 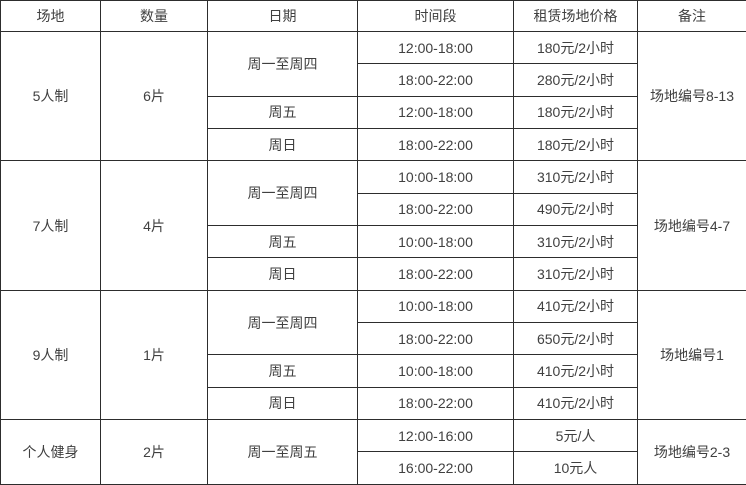 I want to click on time-cell: 12:00-16:00, so click(x=435, y=436).